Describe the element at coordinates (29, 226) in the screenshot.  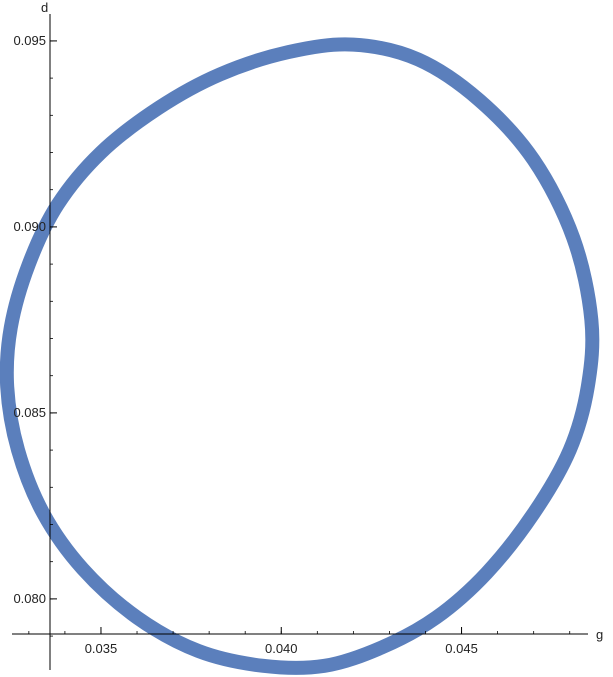
I see `y-tick-label: 0.090` at that location.